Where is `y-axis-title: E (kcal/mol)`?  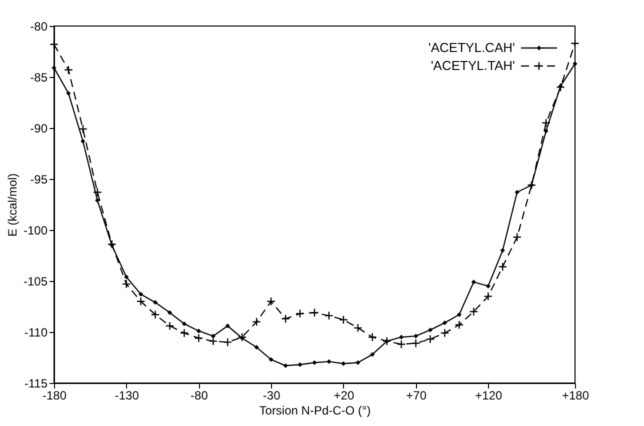 y-axis-title: E (kcal/mol) is located at coordinates (12, 205).